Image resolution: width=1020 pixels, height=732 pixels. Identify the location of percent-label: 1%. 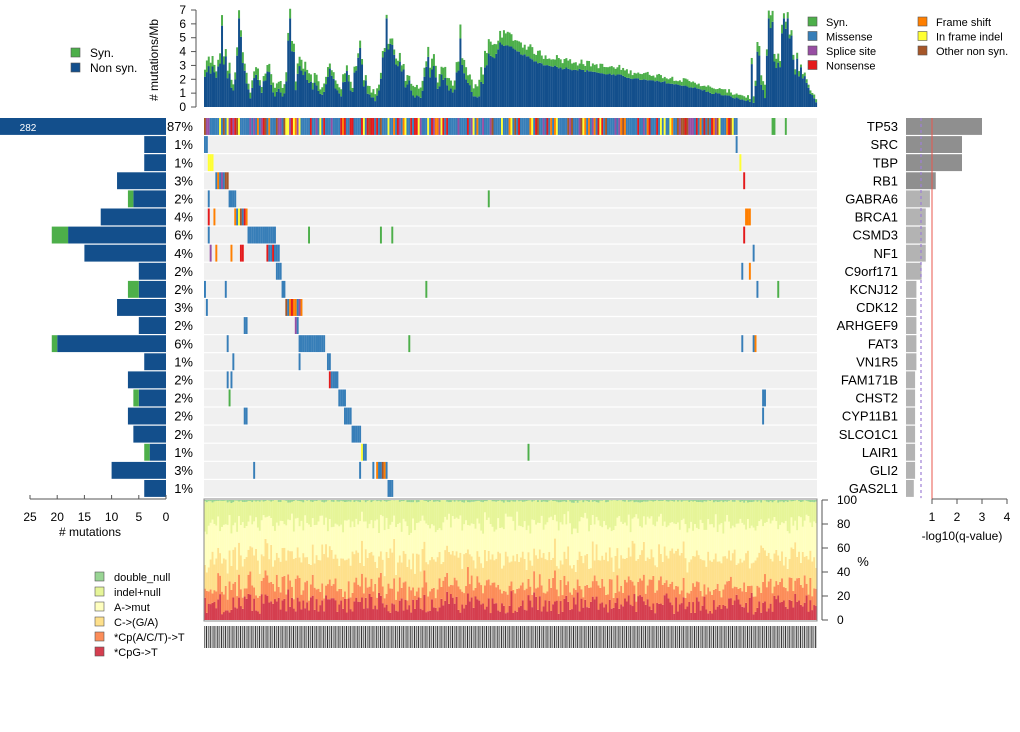
(183, 144).